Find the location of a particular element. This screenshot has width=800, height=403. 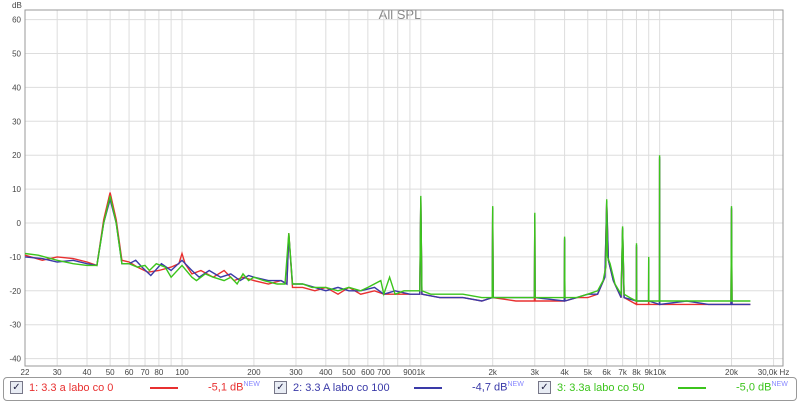

series-value: -4,7 dBNEW is located at coordinates (498, 387).